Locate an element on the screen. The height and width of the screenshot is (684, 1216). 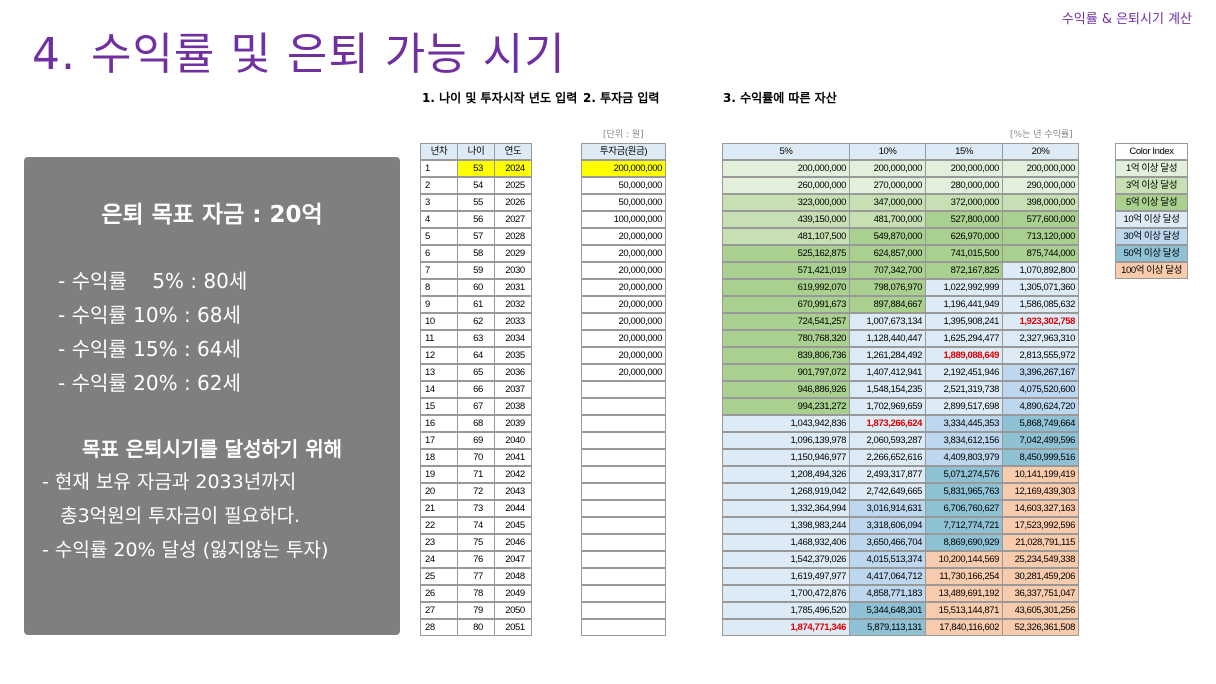
cell: 2039 is located at coordinates (513, 423).